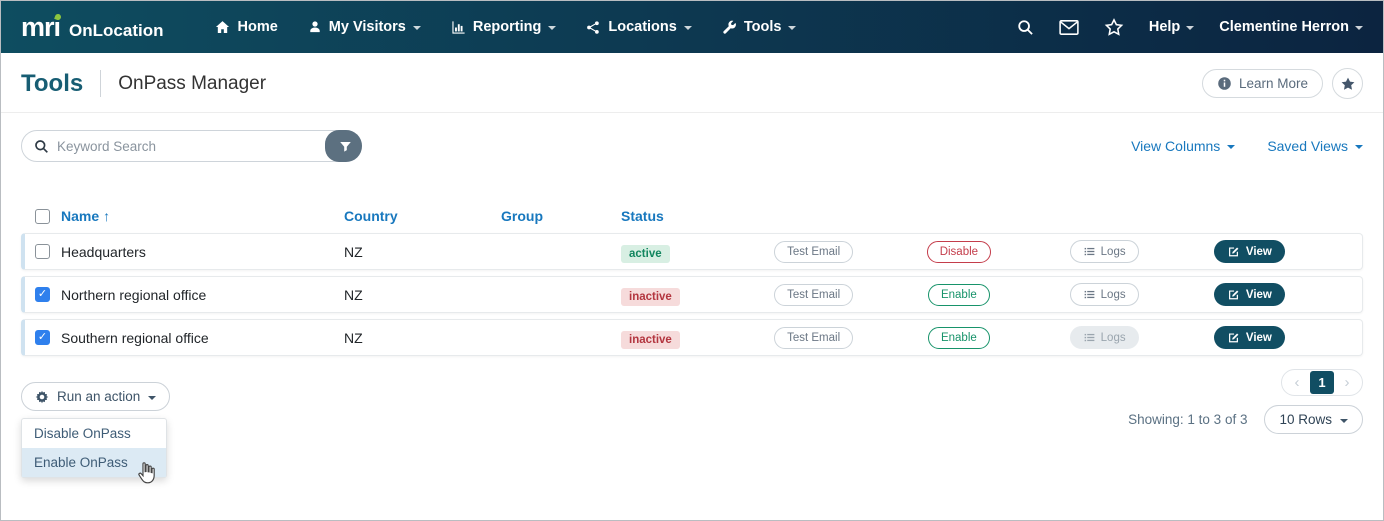 The width and height of the screenshot is (1384, 521). What do you see at coordinates (729, 27) in the screenshot?
I see `wrench-icon` at bounding box center [729, 27].